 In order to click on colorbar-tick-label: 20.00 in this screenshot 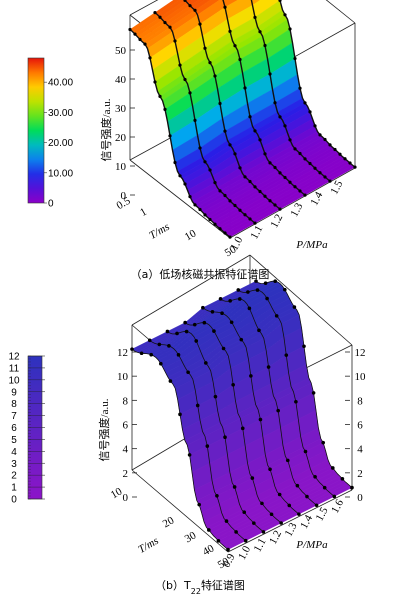, I will do `click(60, 143)`.